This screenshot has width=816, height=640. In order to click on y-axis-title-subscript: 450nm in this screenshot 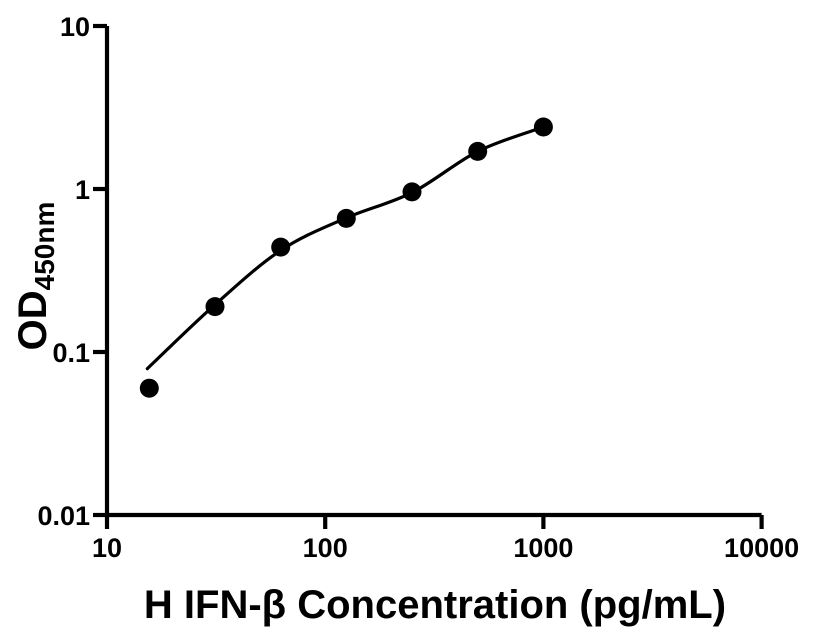, I will do `click(44, 246)`.